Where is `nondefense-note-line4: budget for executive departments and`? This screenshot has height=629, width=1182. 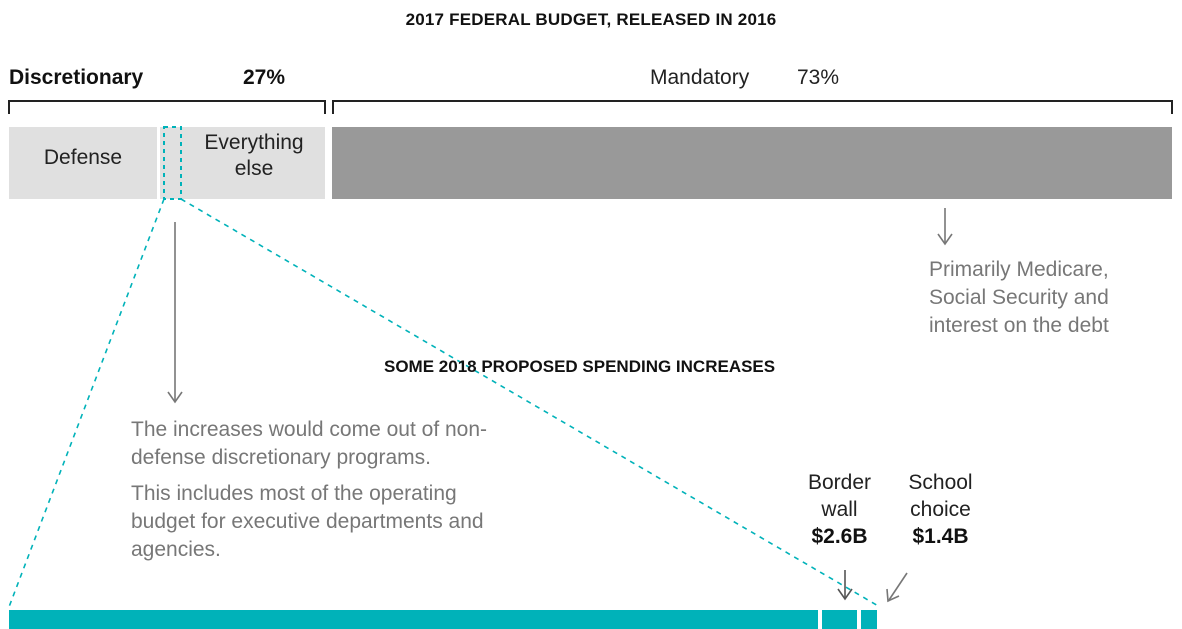
nondefense-note-line4: budget for executive departments and is located at coordinates (307, 521).